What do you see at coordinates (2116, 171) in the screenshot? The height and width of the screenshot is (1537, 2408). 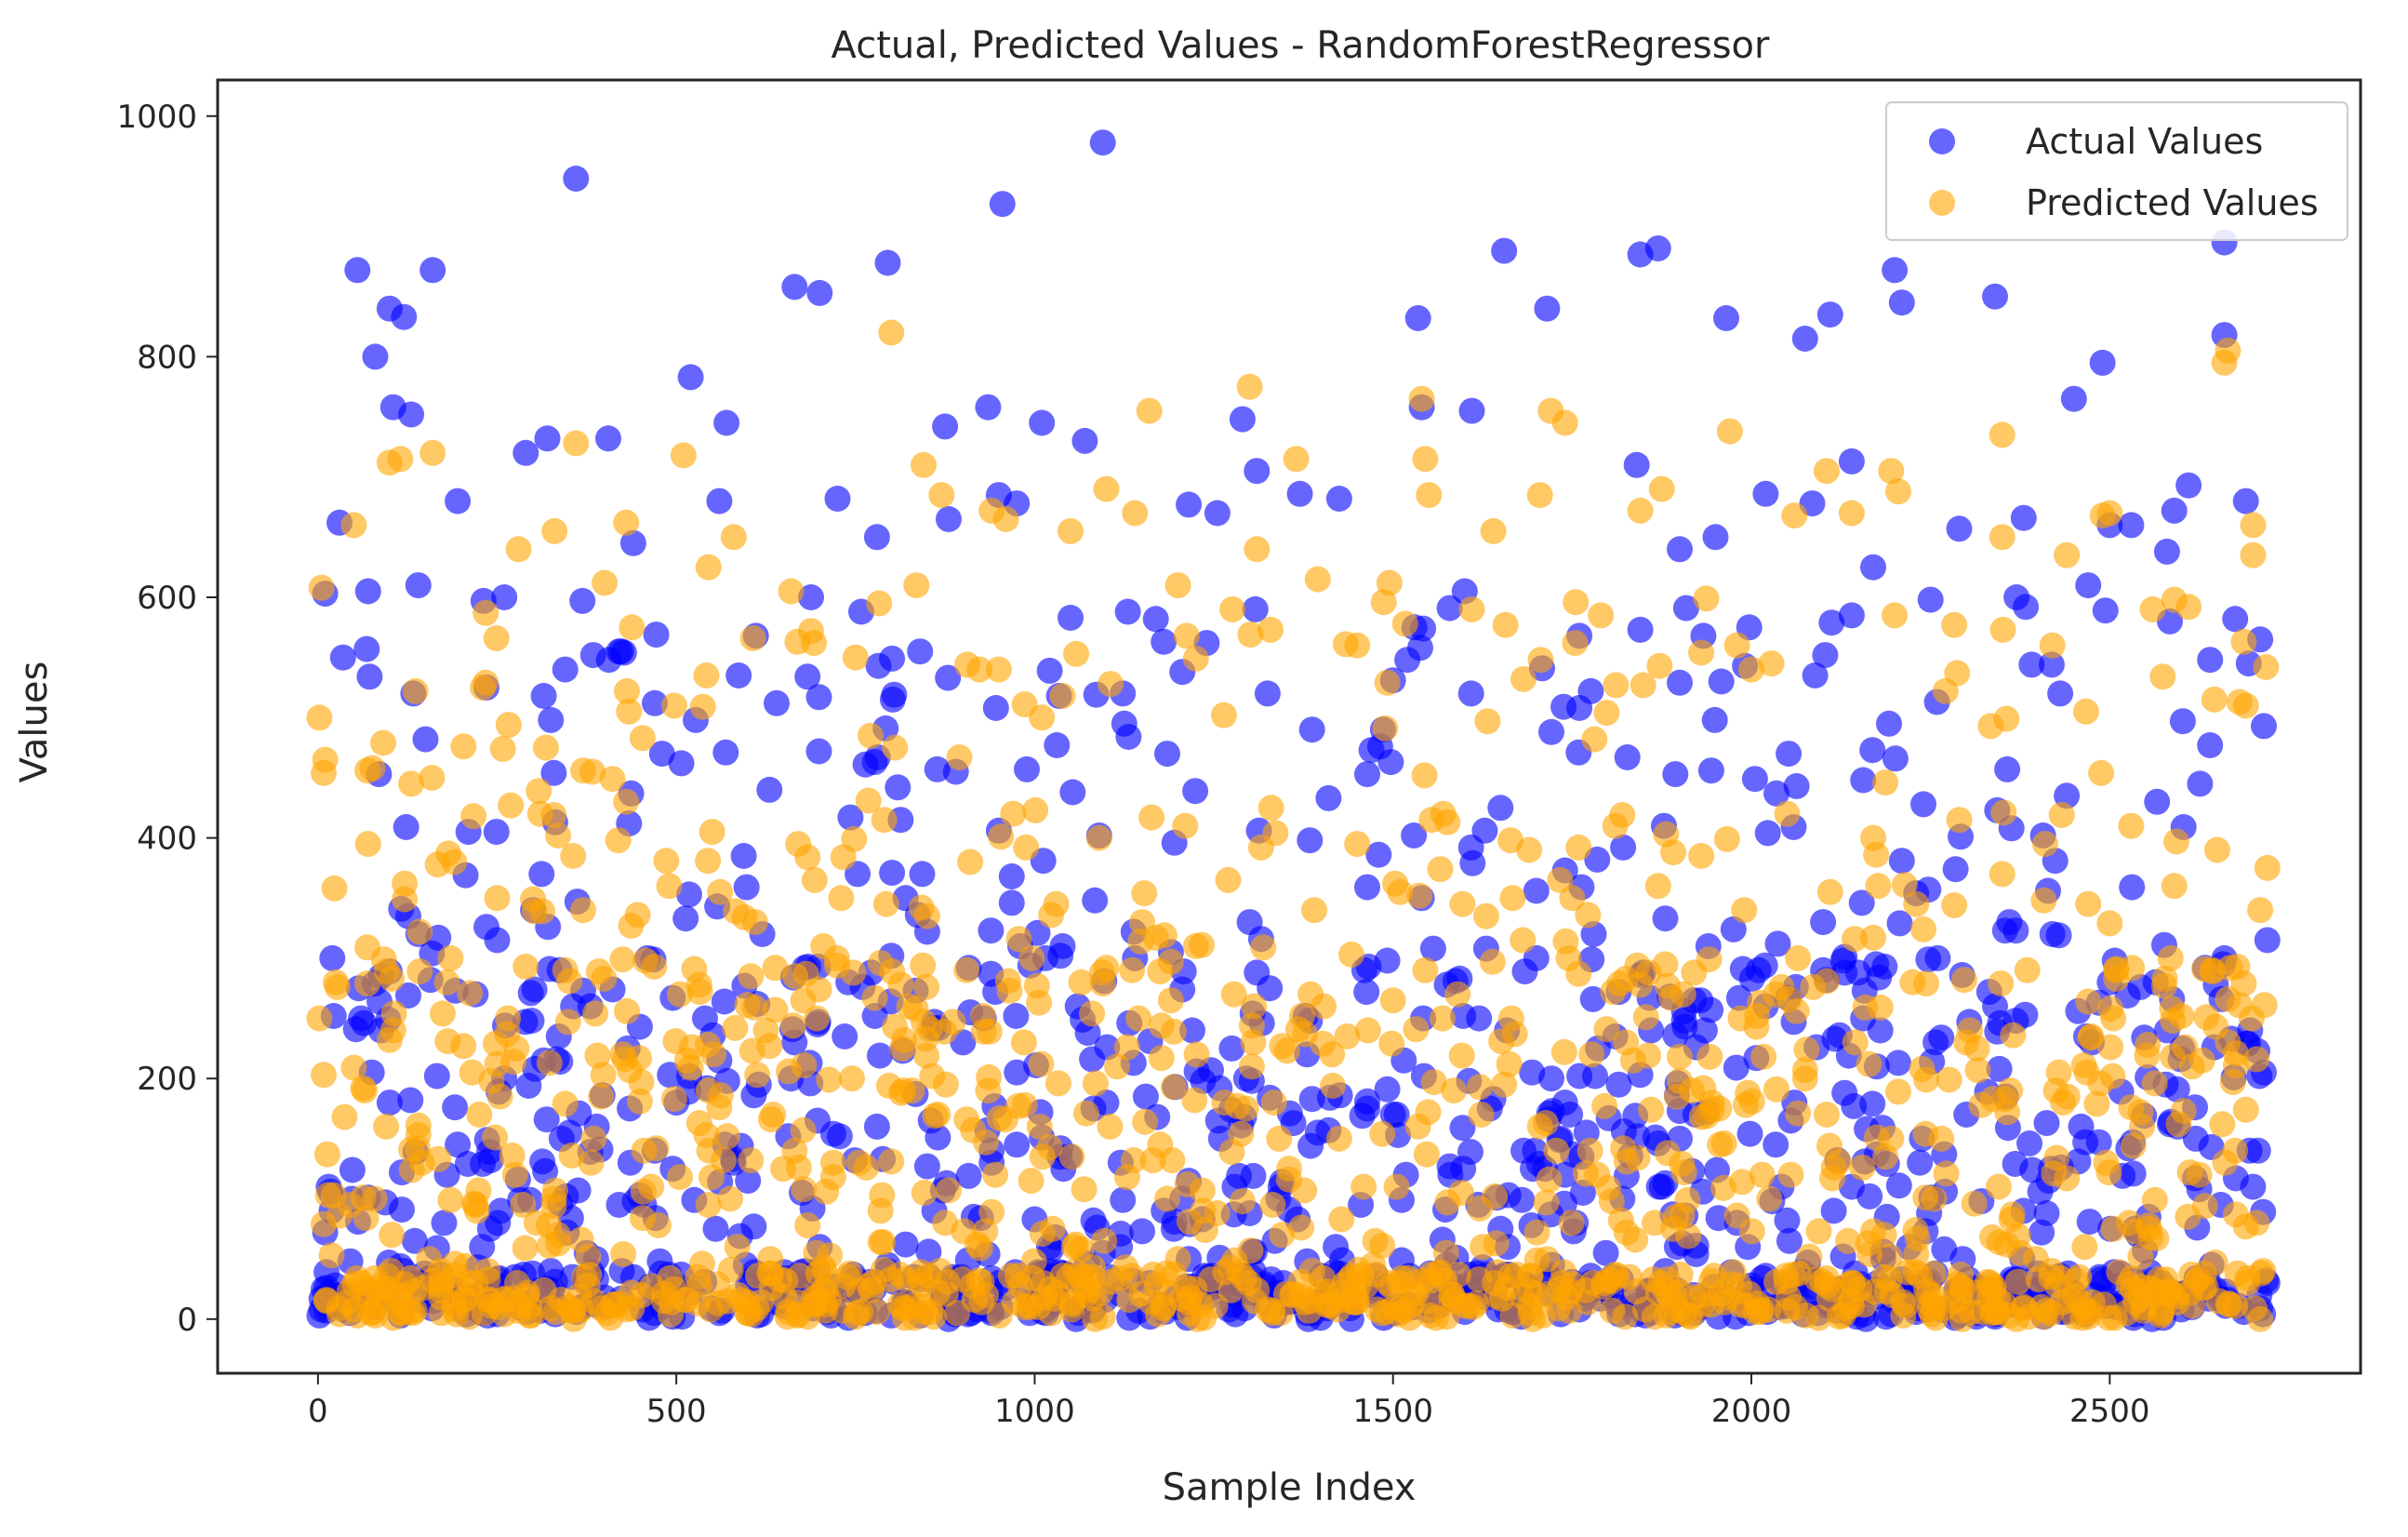 I see `legend-frame` at bounding box center [2116, 171].